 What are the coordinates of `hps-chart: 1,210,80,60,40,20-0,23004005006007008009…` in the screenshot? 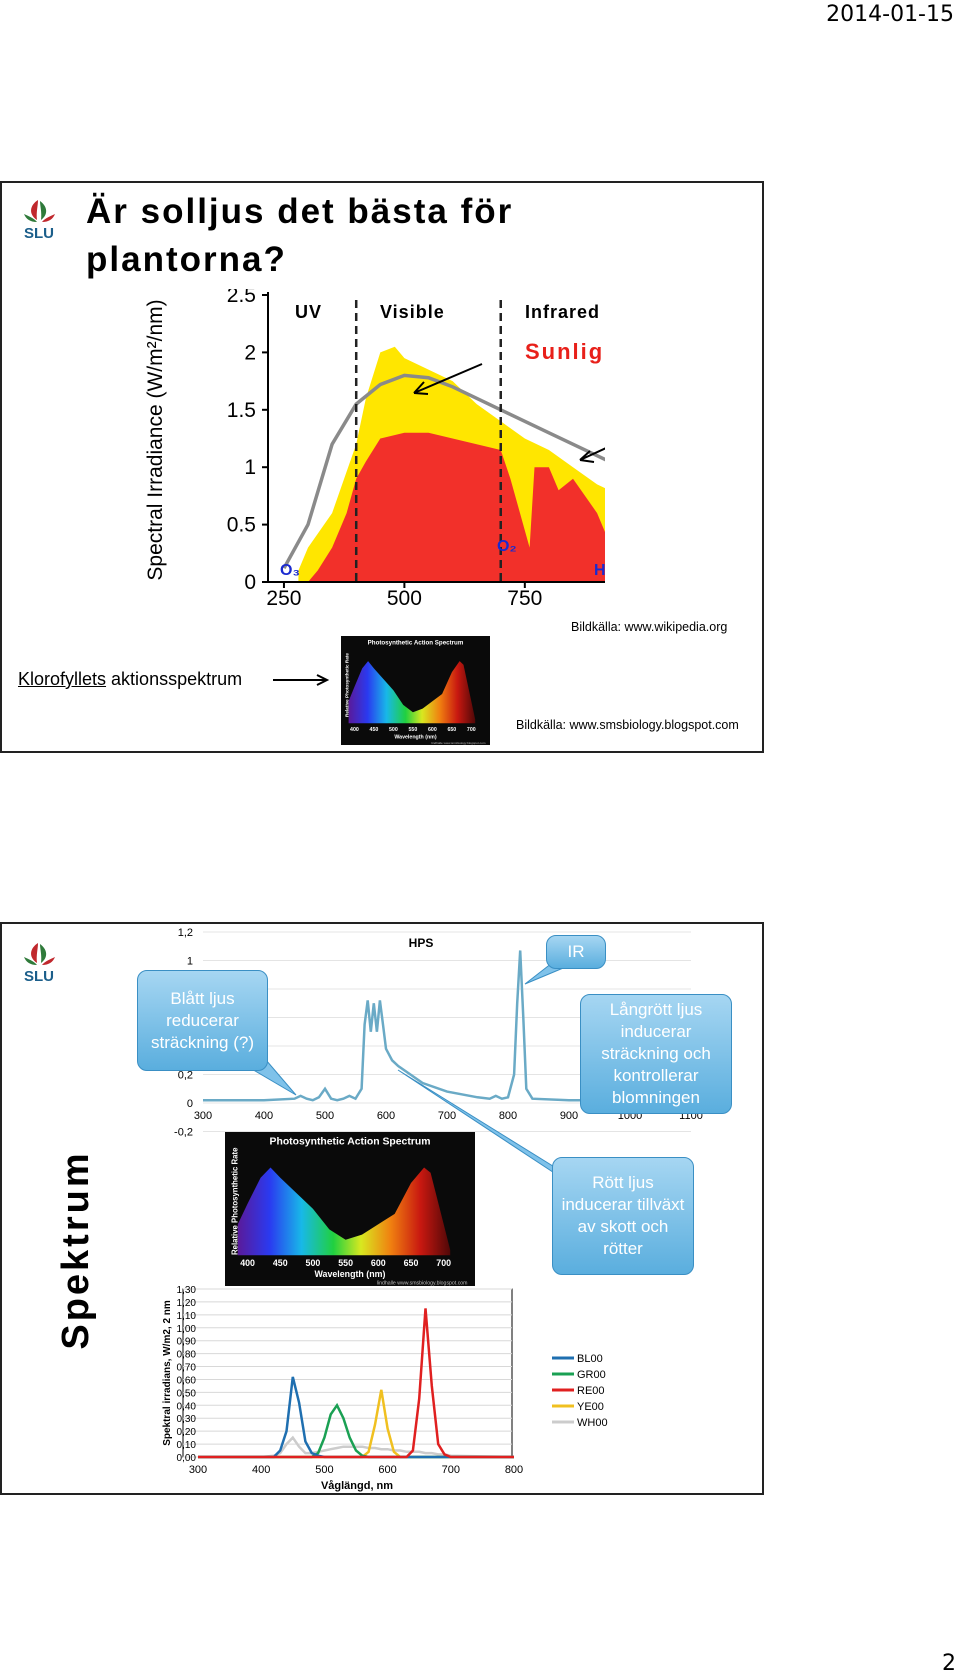 It's located at (438, 1033).